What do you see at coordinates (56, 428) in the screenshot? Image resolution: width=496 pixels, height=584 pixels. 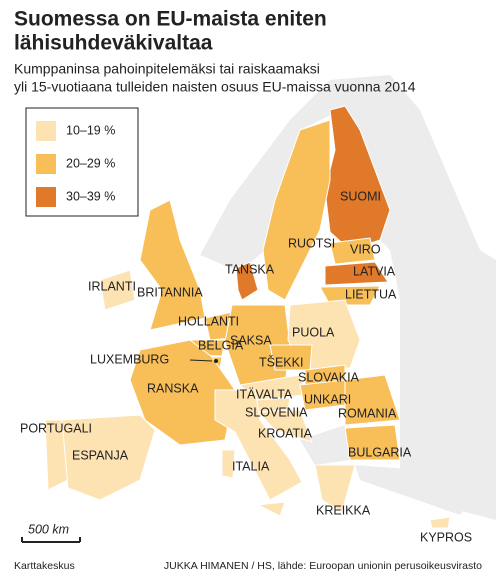 I see `country-label: PORTUGALI` at bounding box center [56, 428].